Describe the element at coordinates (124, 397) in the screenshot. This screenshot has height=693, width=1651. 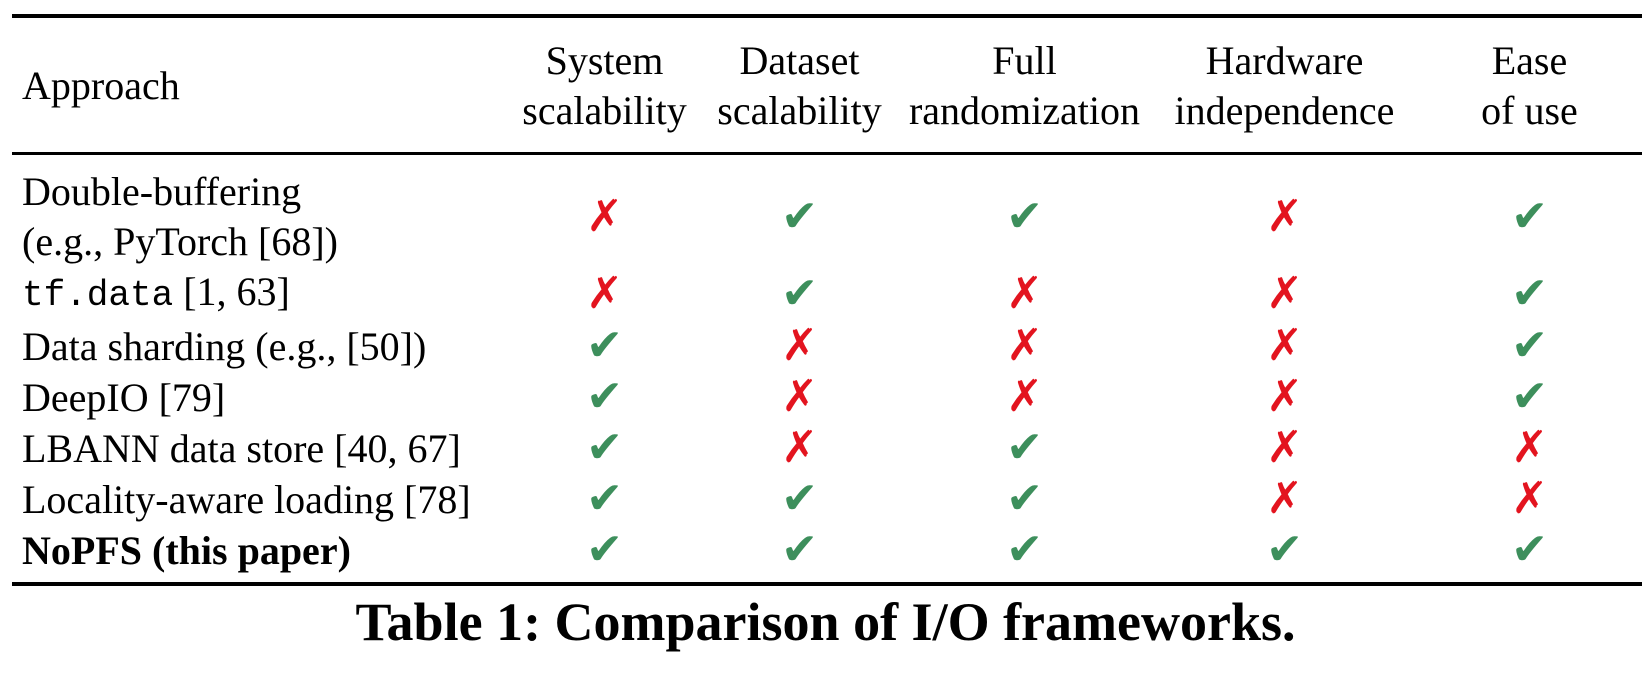
I see `approach-name: DeepIO [79]` at that location.